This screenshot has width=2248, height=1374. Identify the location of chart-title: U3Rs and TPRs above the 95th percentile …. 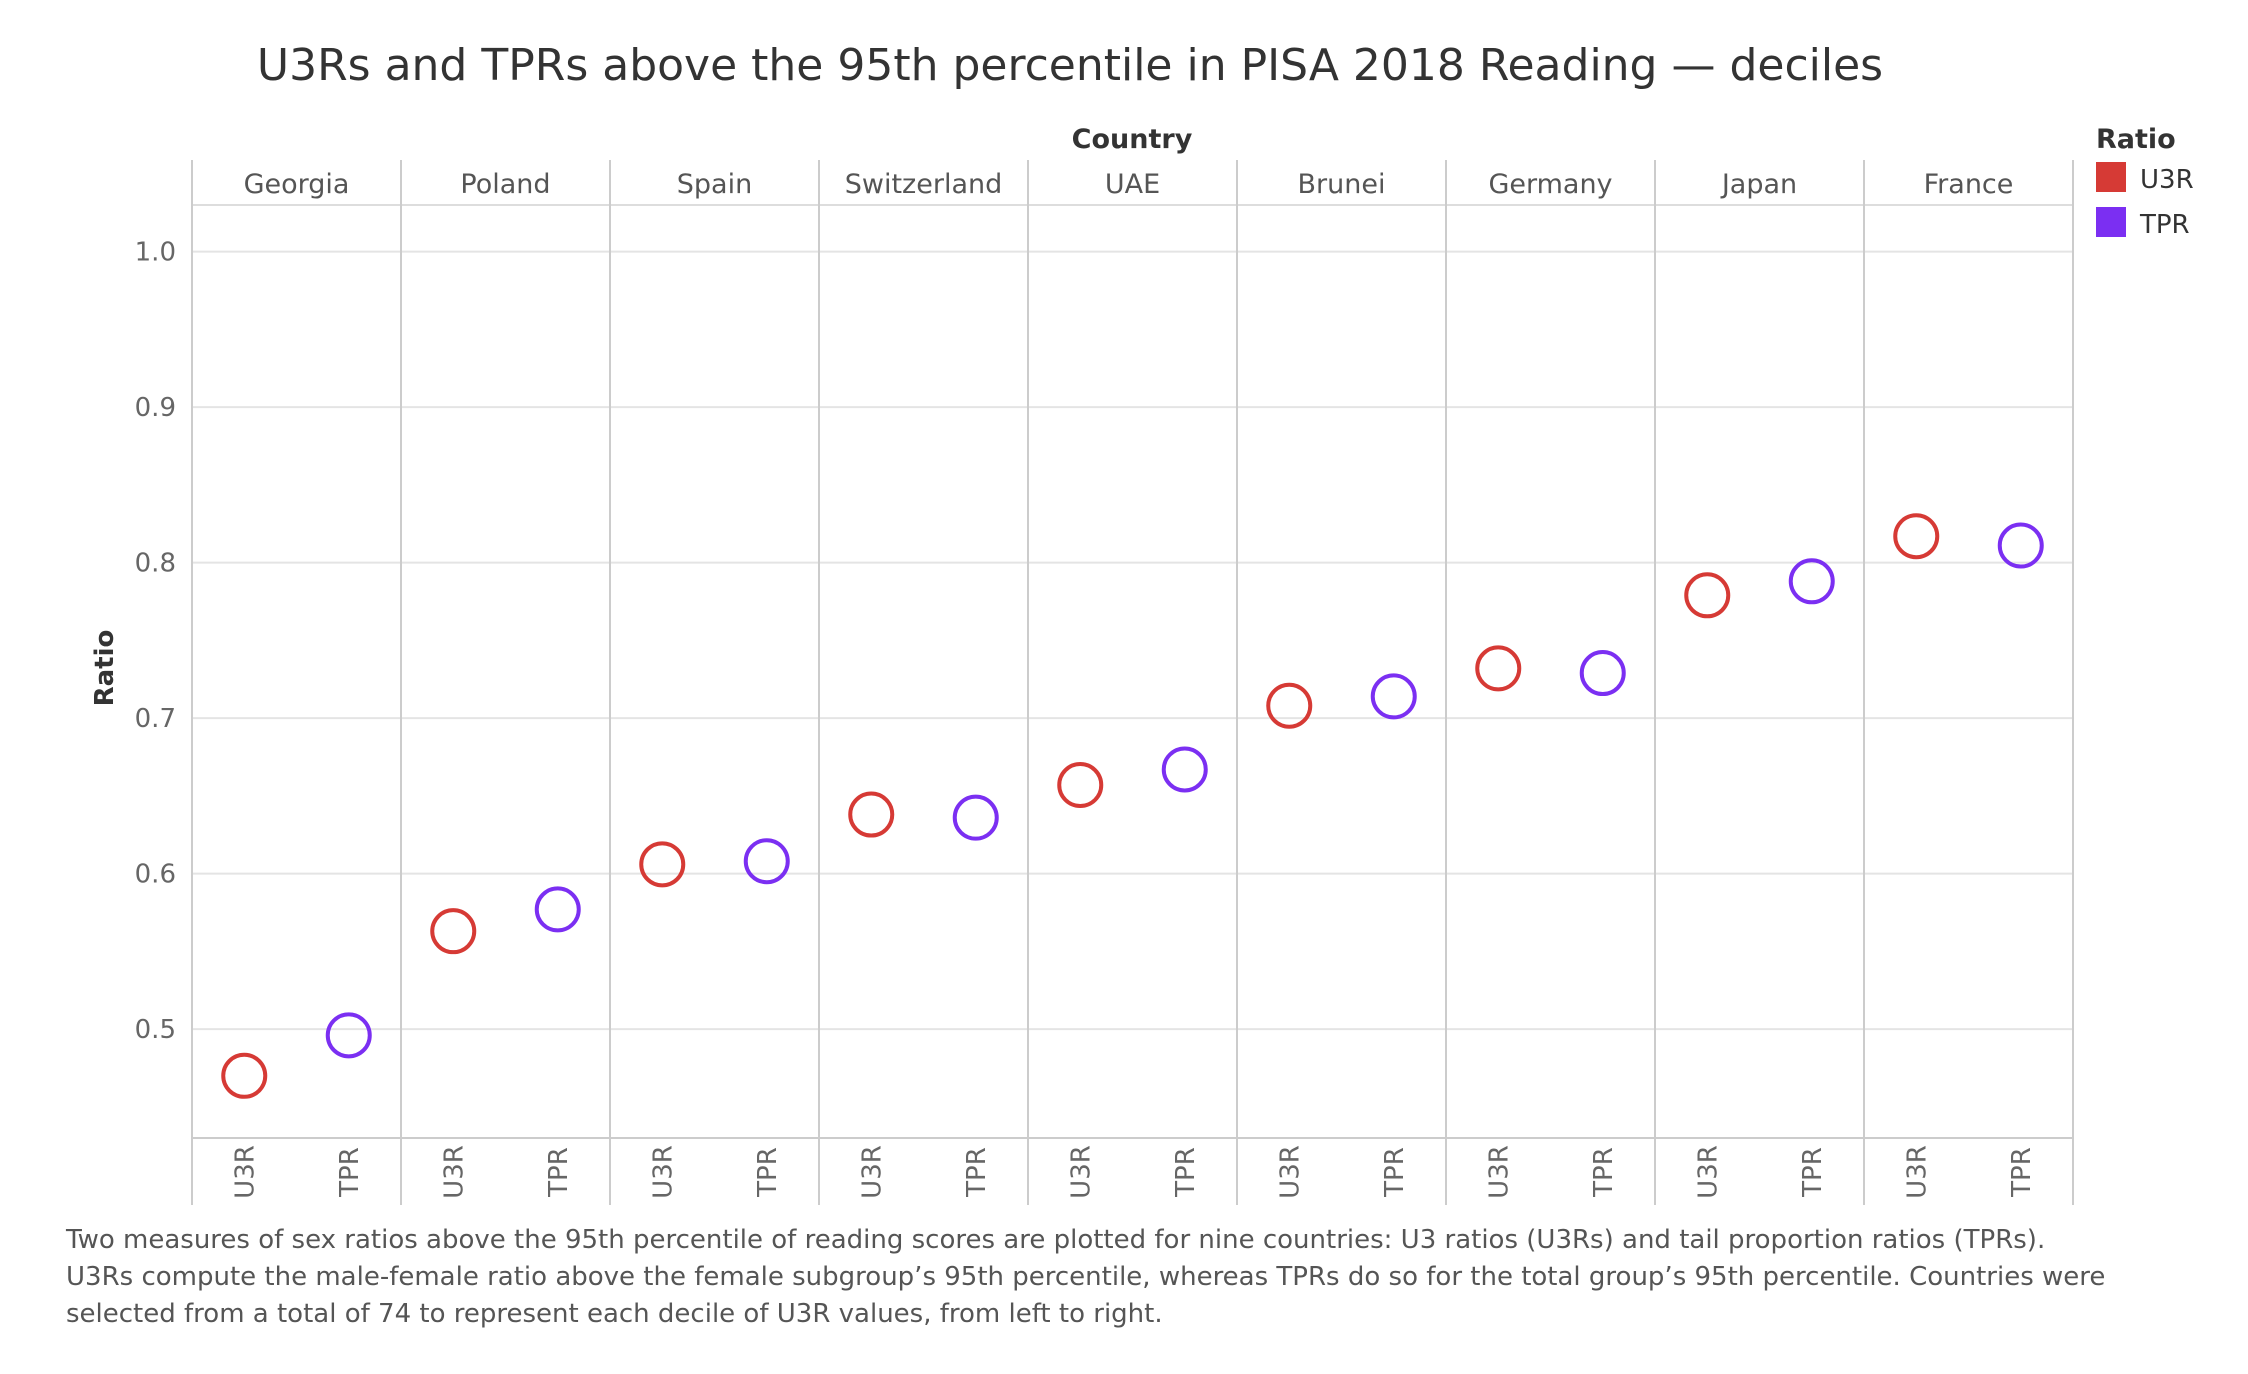
(1070, 65).